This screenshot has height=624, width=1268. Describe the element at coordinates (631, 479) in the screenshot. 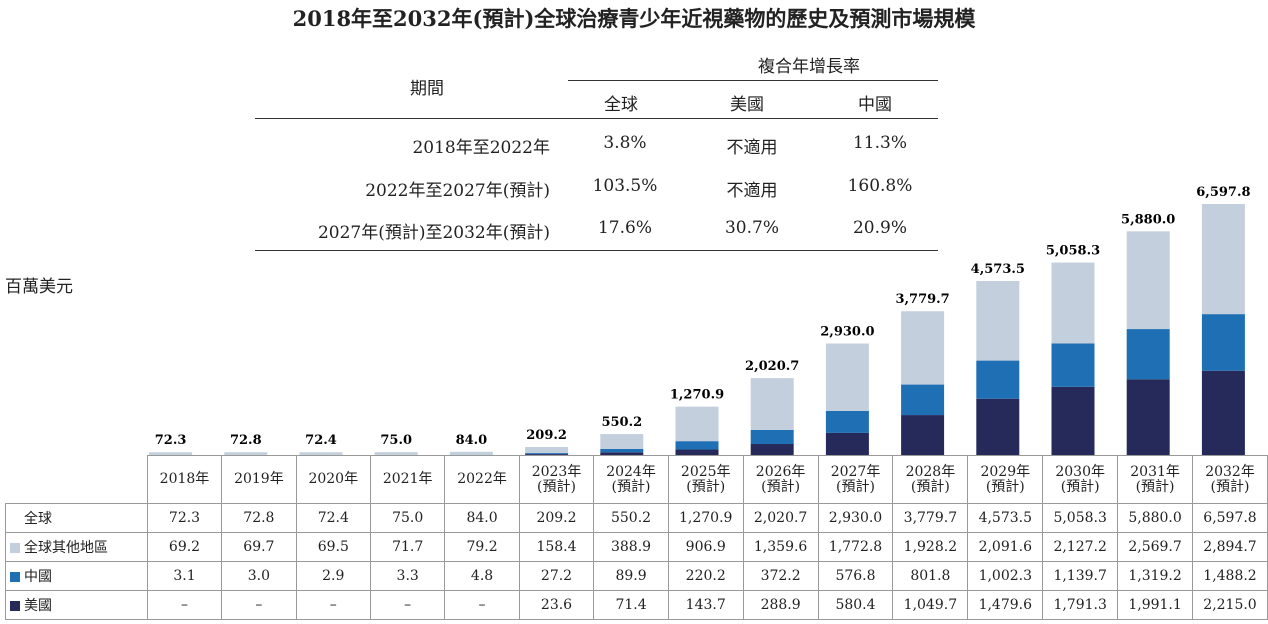

I see `category-header: 2024年 (預計)` at that location.